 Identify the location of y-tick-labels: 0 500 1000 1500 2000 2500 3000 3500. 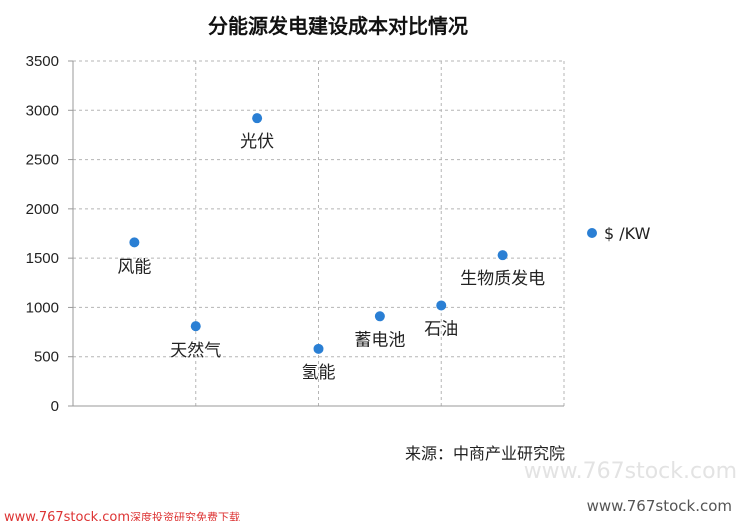
(42, 234).